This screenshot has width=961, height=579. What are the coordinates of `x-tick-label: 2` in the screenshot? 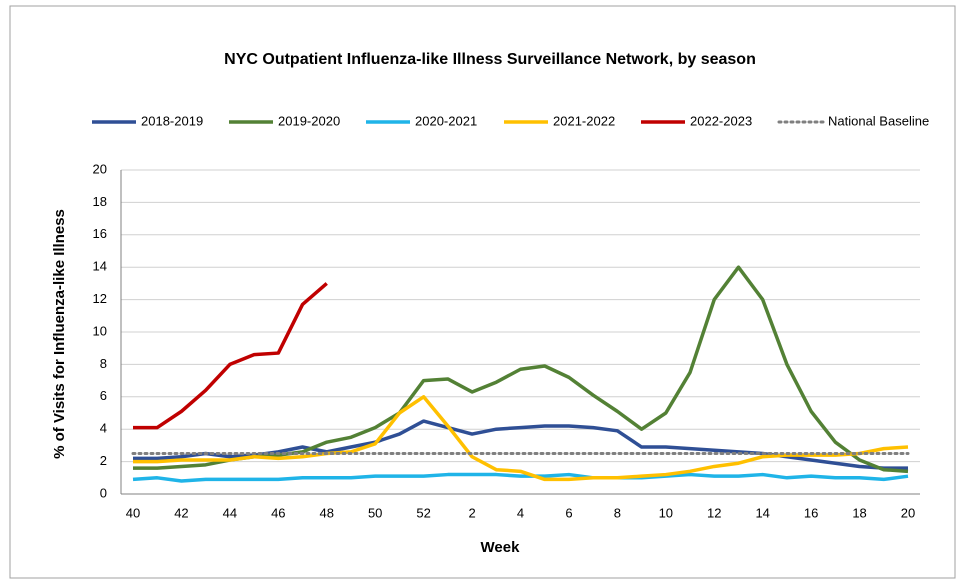 It's located at (471, 512).